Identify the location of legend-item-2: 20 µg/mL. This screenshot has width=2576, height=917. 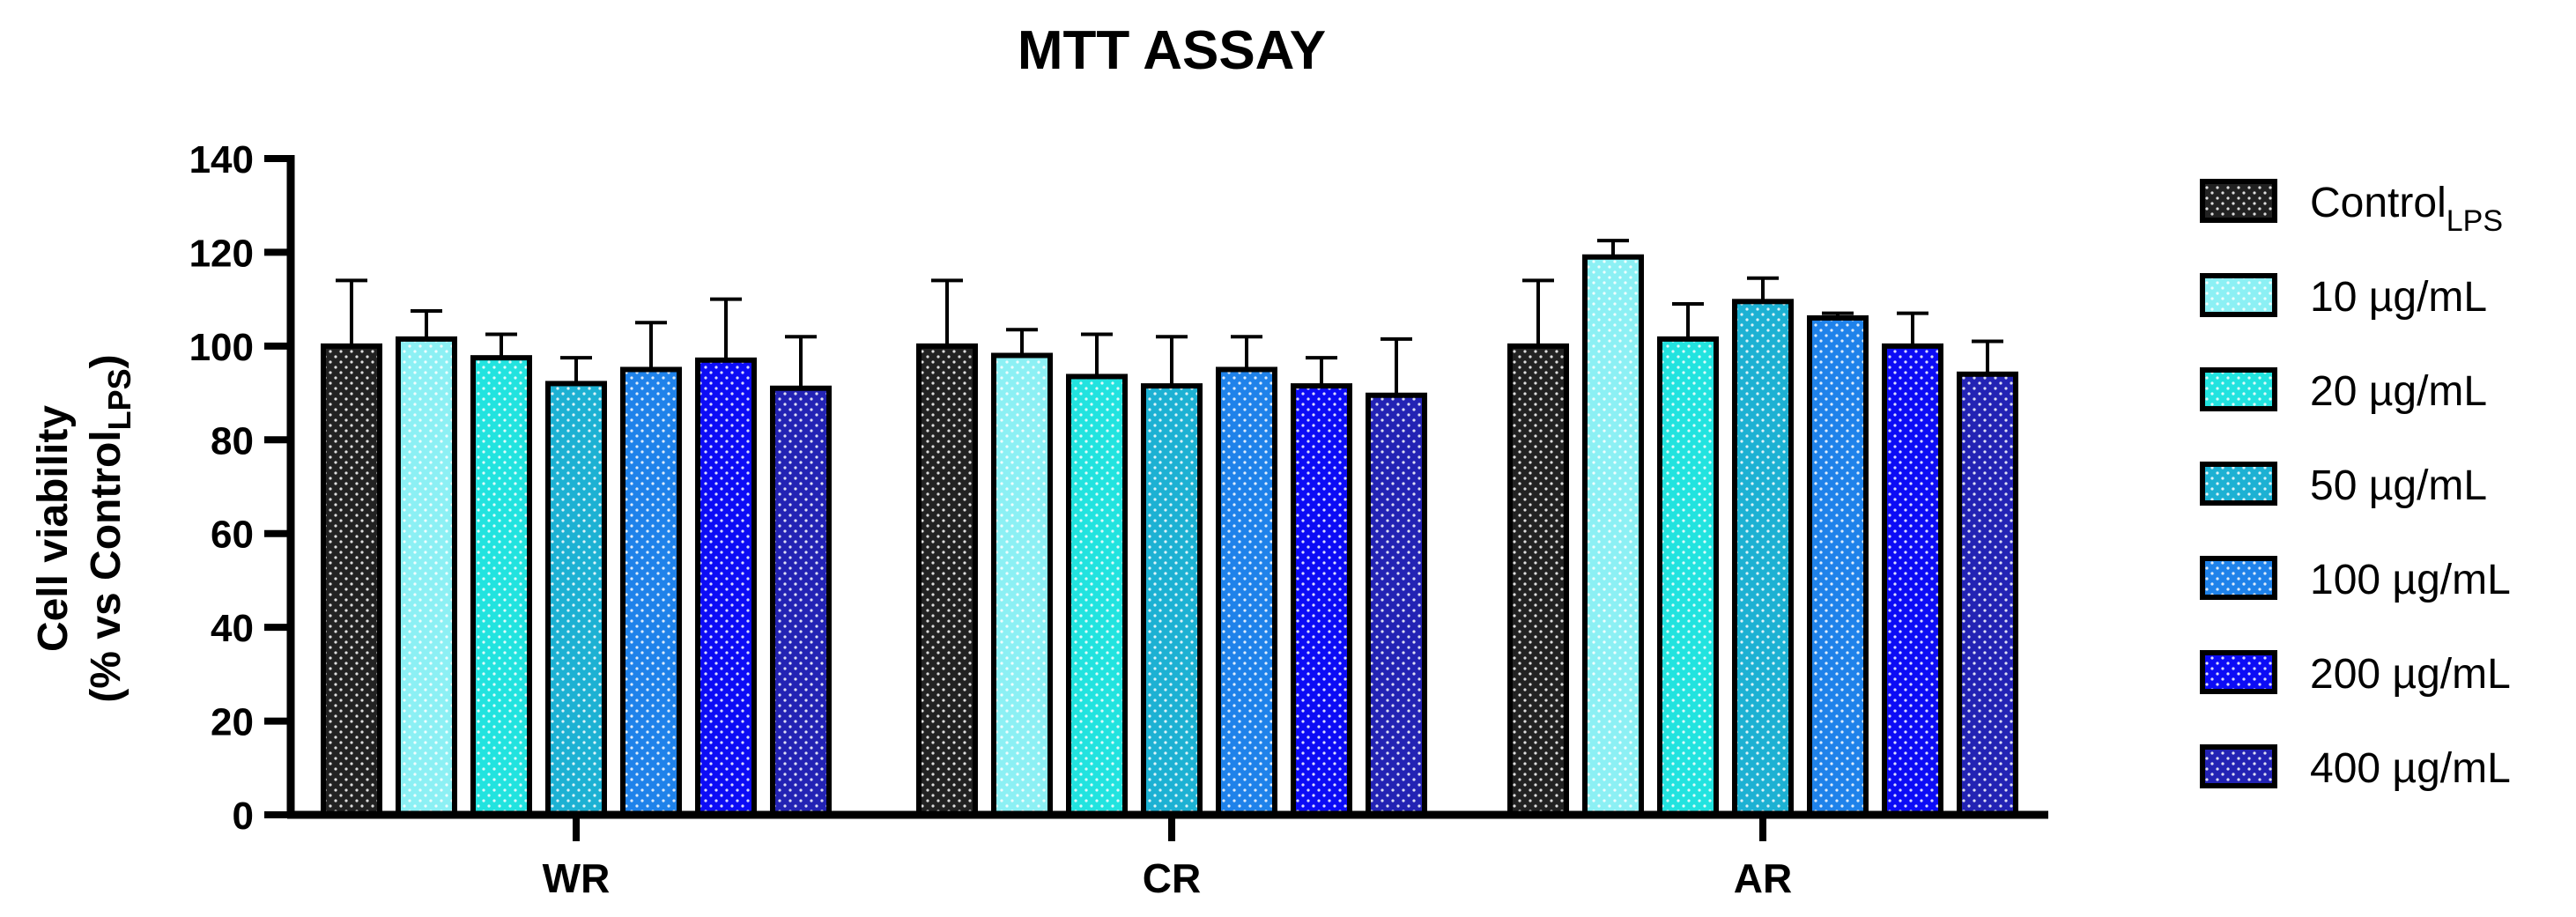
(2344, 391).